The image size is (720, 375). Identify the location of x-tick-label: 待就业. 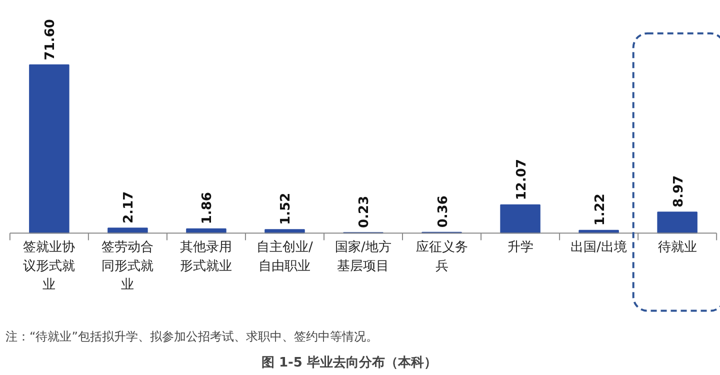
(677, 248).